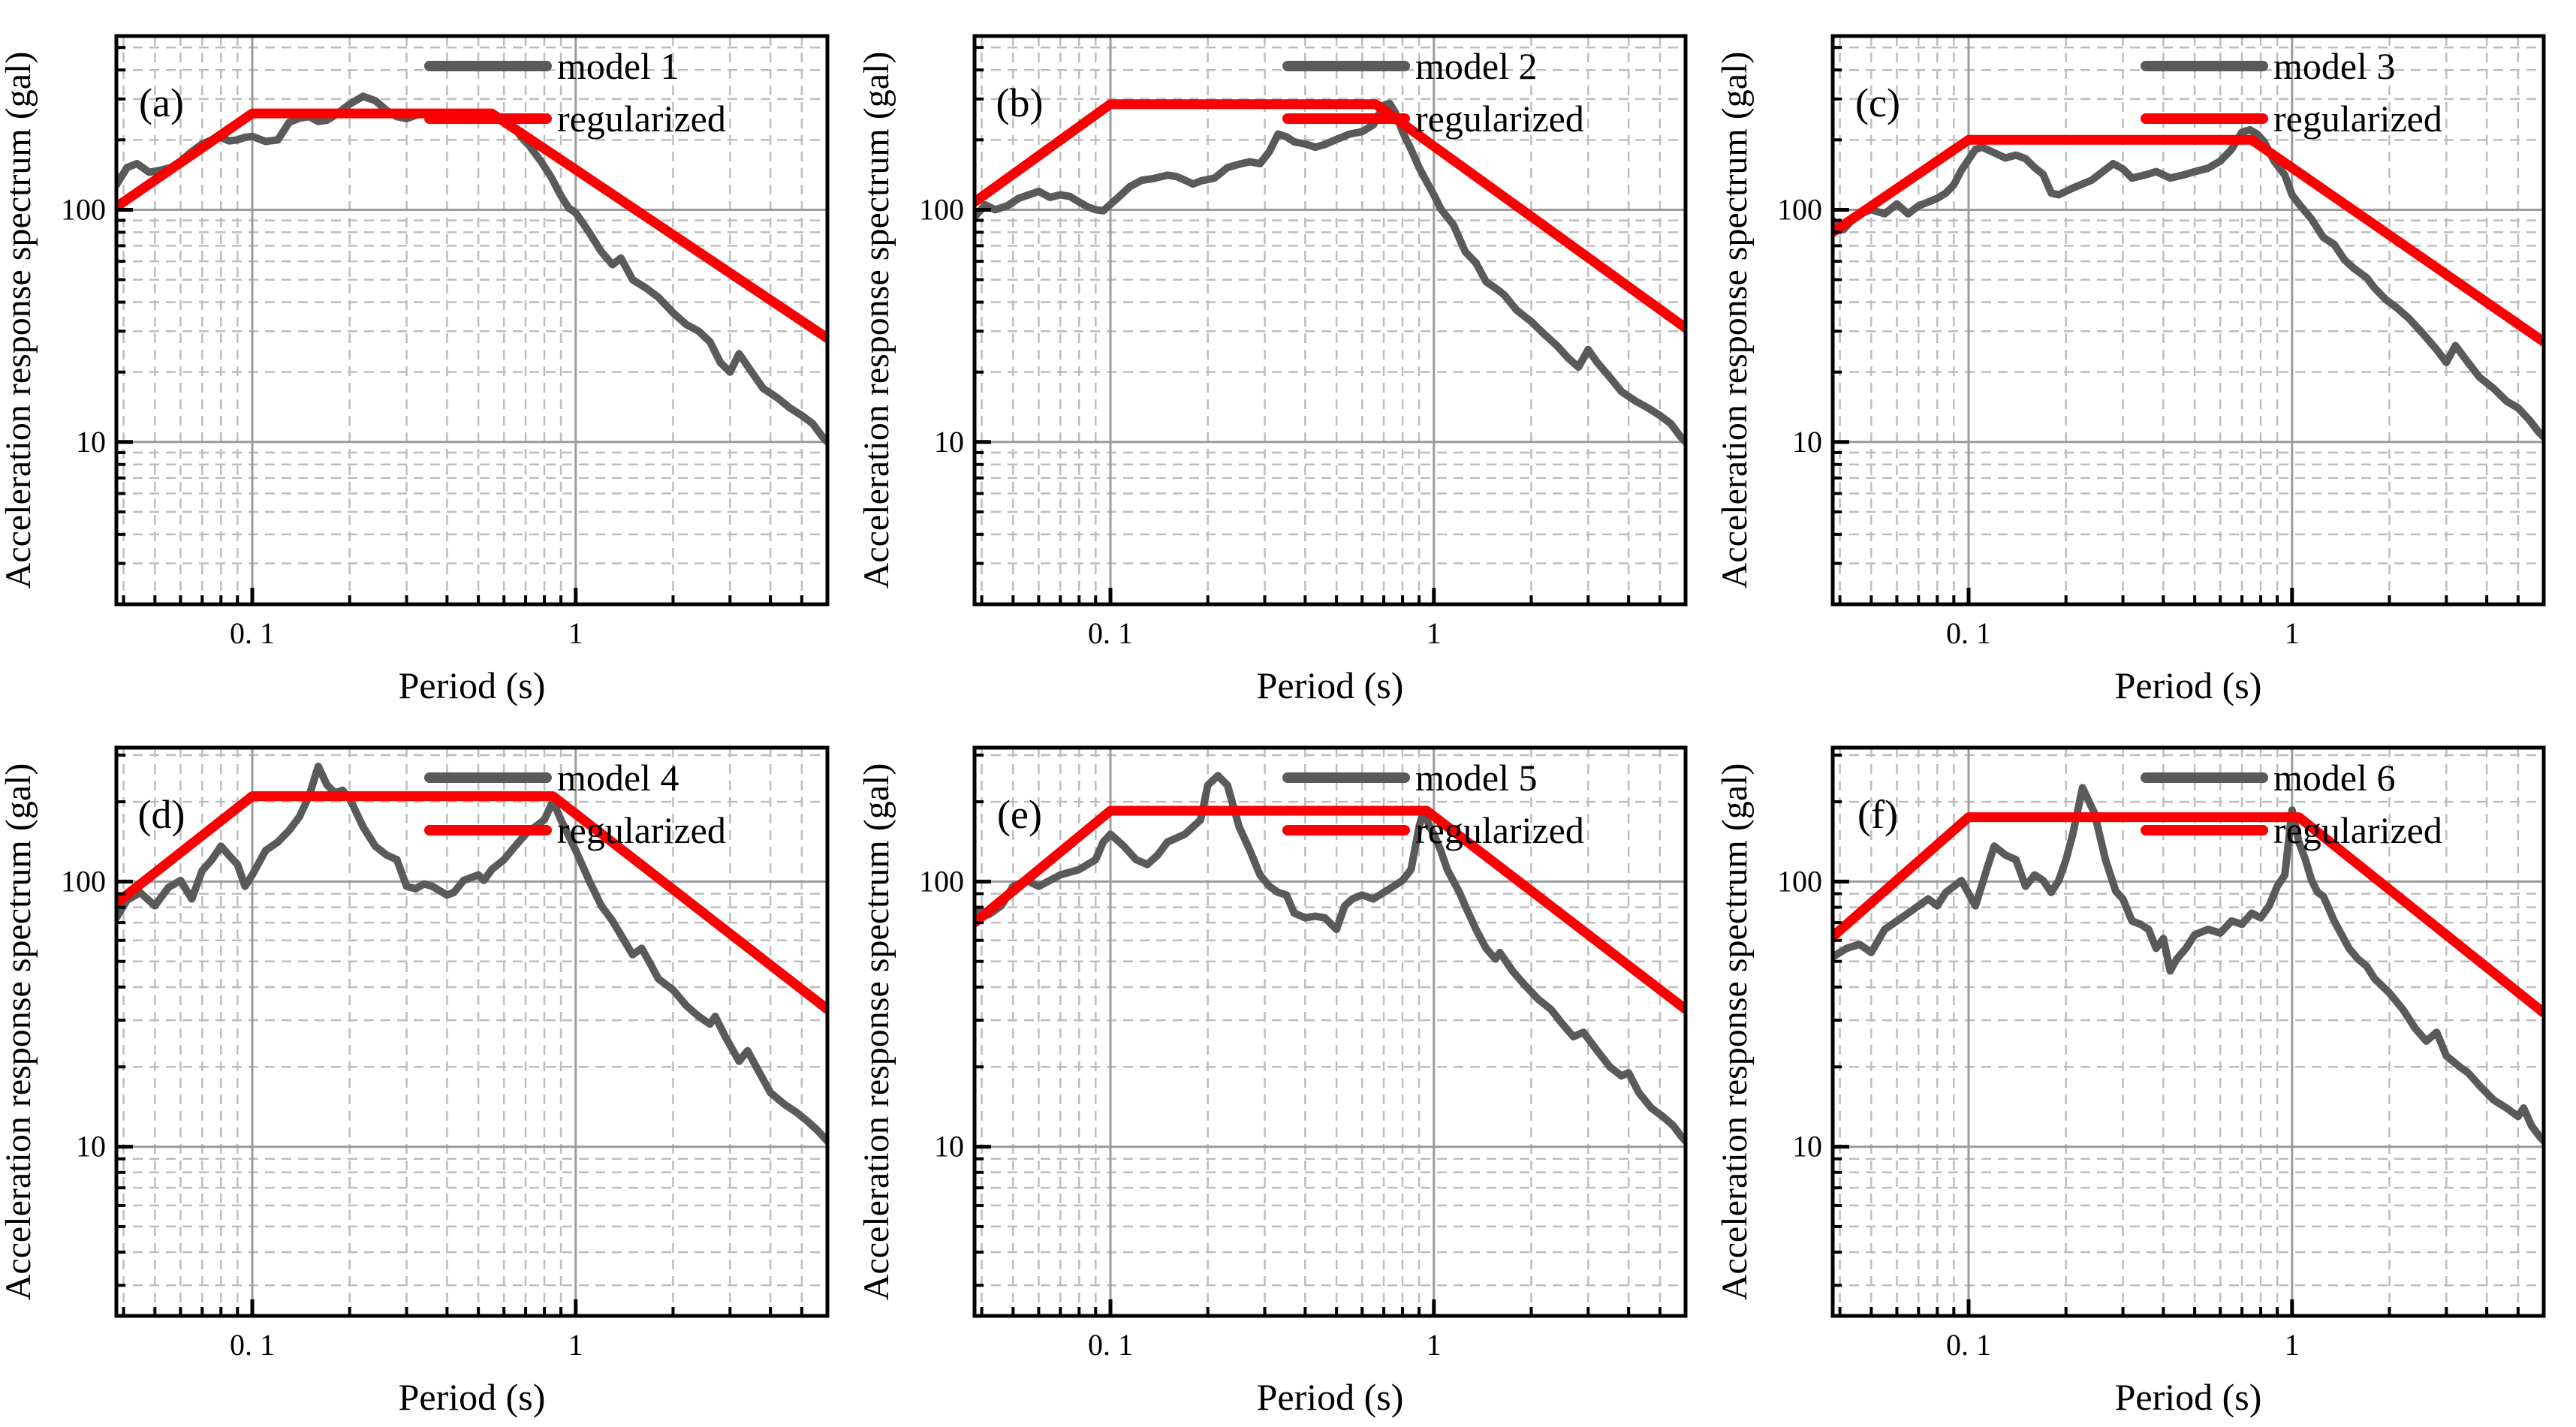 The height and width of the screenshot is (1427, 2576). What do you see at coordinates (2291, 804) in the screenshot?
I see `legend: model 6 regularized` at bounding box center [2291, 804].